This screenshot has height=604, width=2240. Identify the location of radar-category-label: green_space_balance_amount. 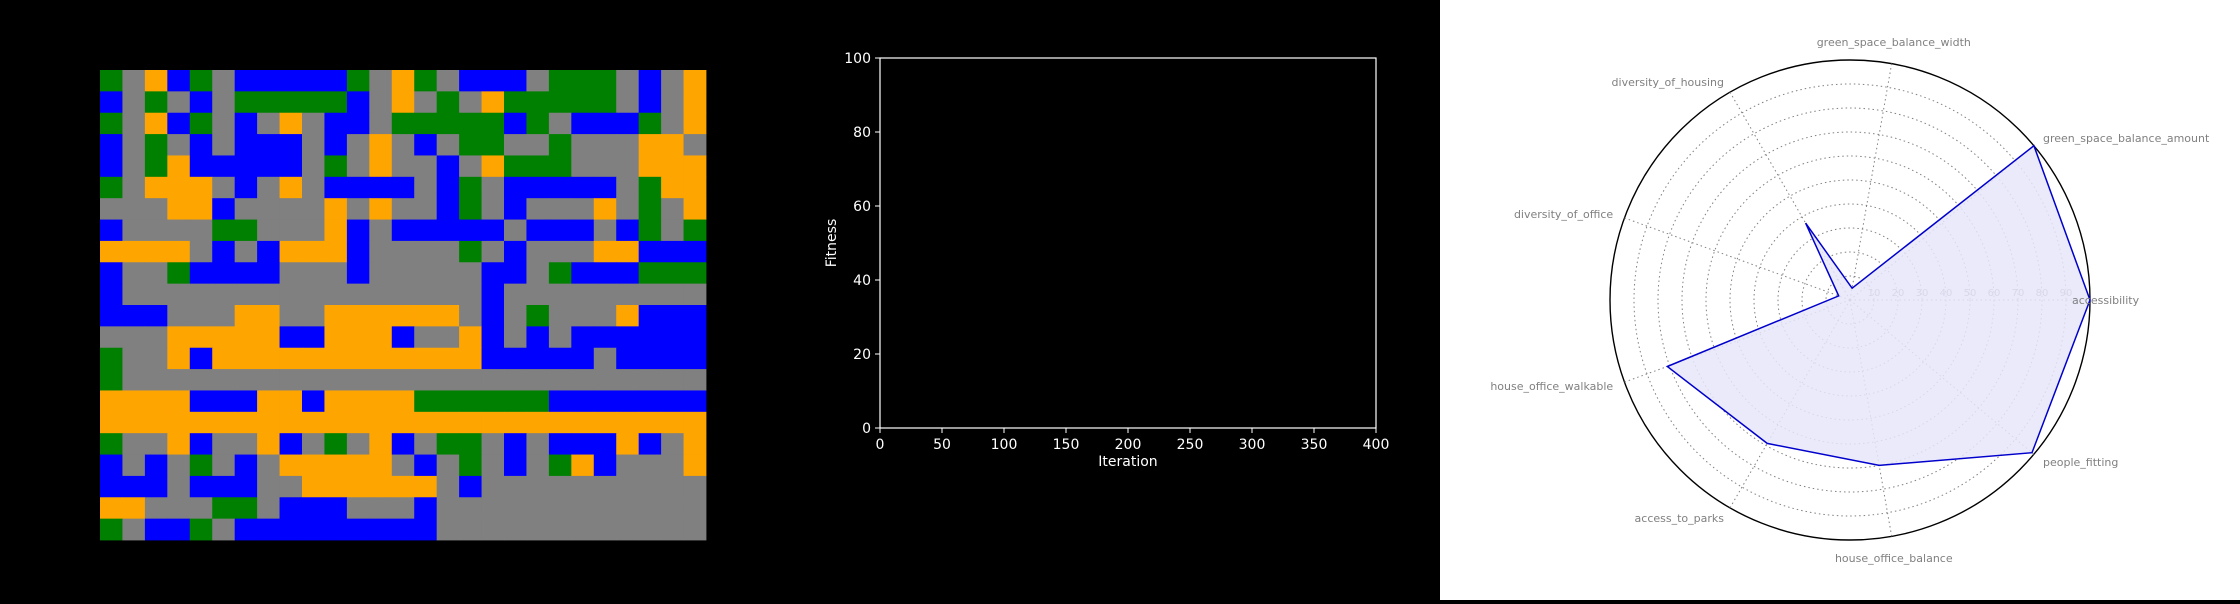
(2126, 138).